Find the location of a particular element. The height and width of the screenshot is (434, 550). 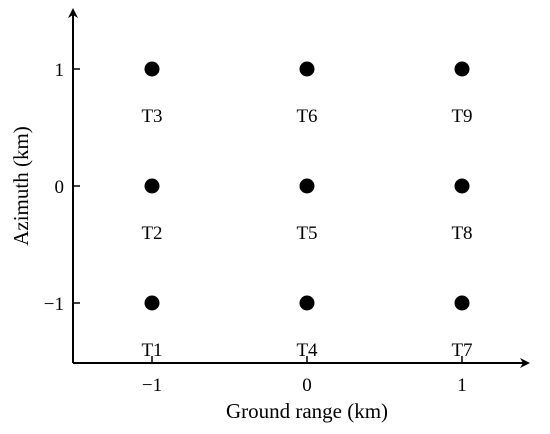

y-tick-label: −1 is located at coordinates (54, 304).